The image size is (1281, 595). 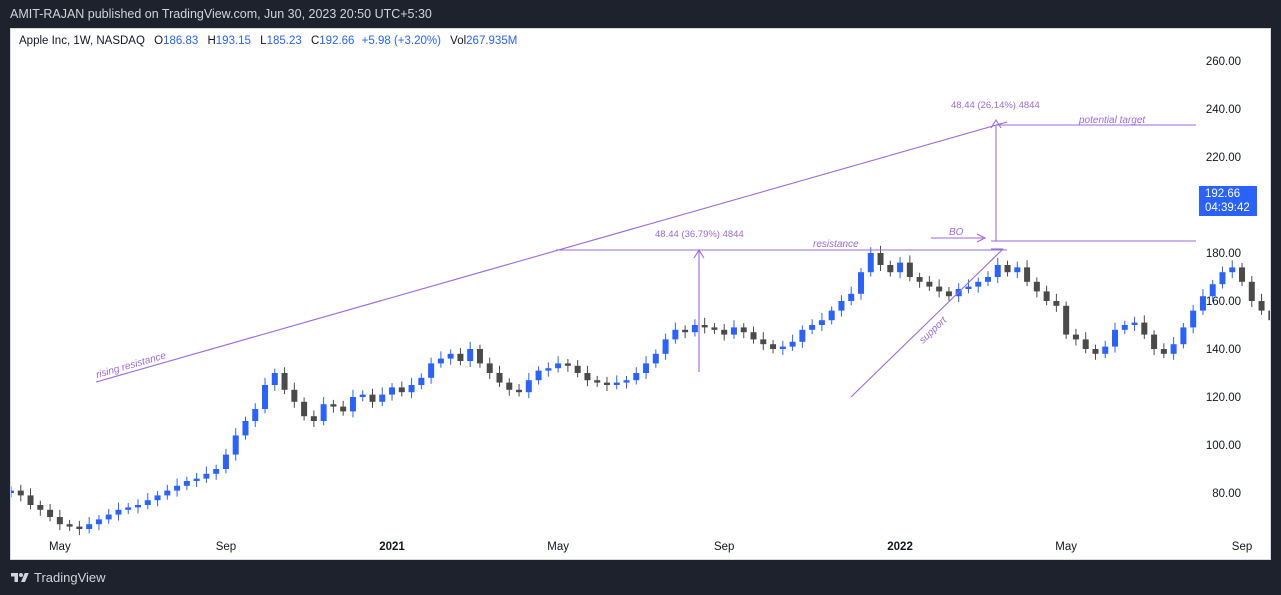 What do you see at coordinates (1223, 254) in the screenshot?
I see `y-tick-label: 180.00` at bounding box center [1223, 254].